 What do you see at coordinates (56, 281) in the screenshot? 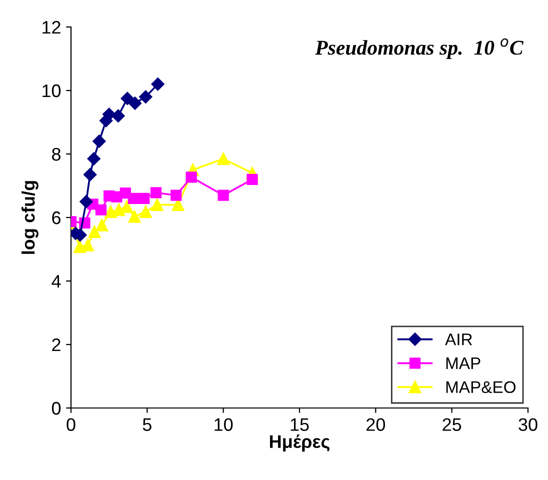
I see `y-tick-label: 4` at bounding box center [56, 281].